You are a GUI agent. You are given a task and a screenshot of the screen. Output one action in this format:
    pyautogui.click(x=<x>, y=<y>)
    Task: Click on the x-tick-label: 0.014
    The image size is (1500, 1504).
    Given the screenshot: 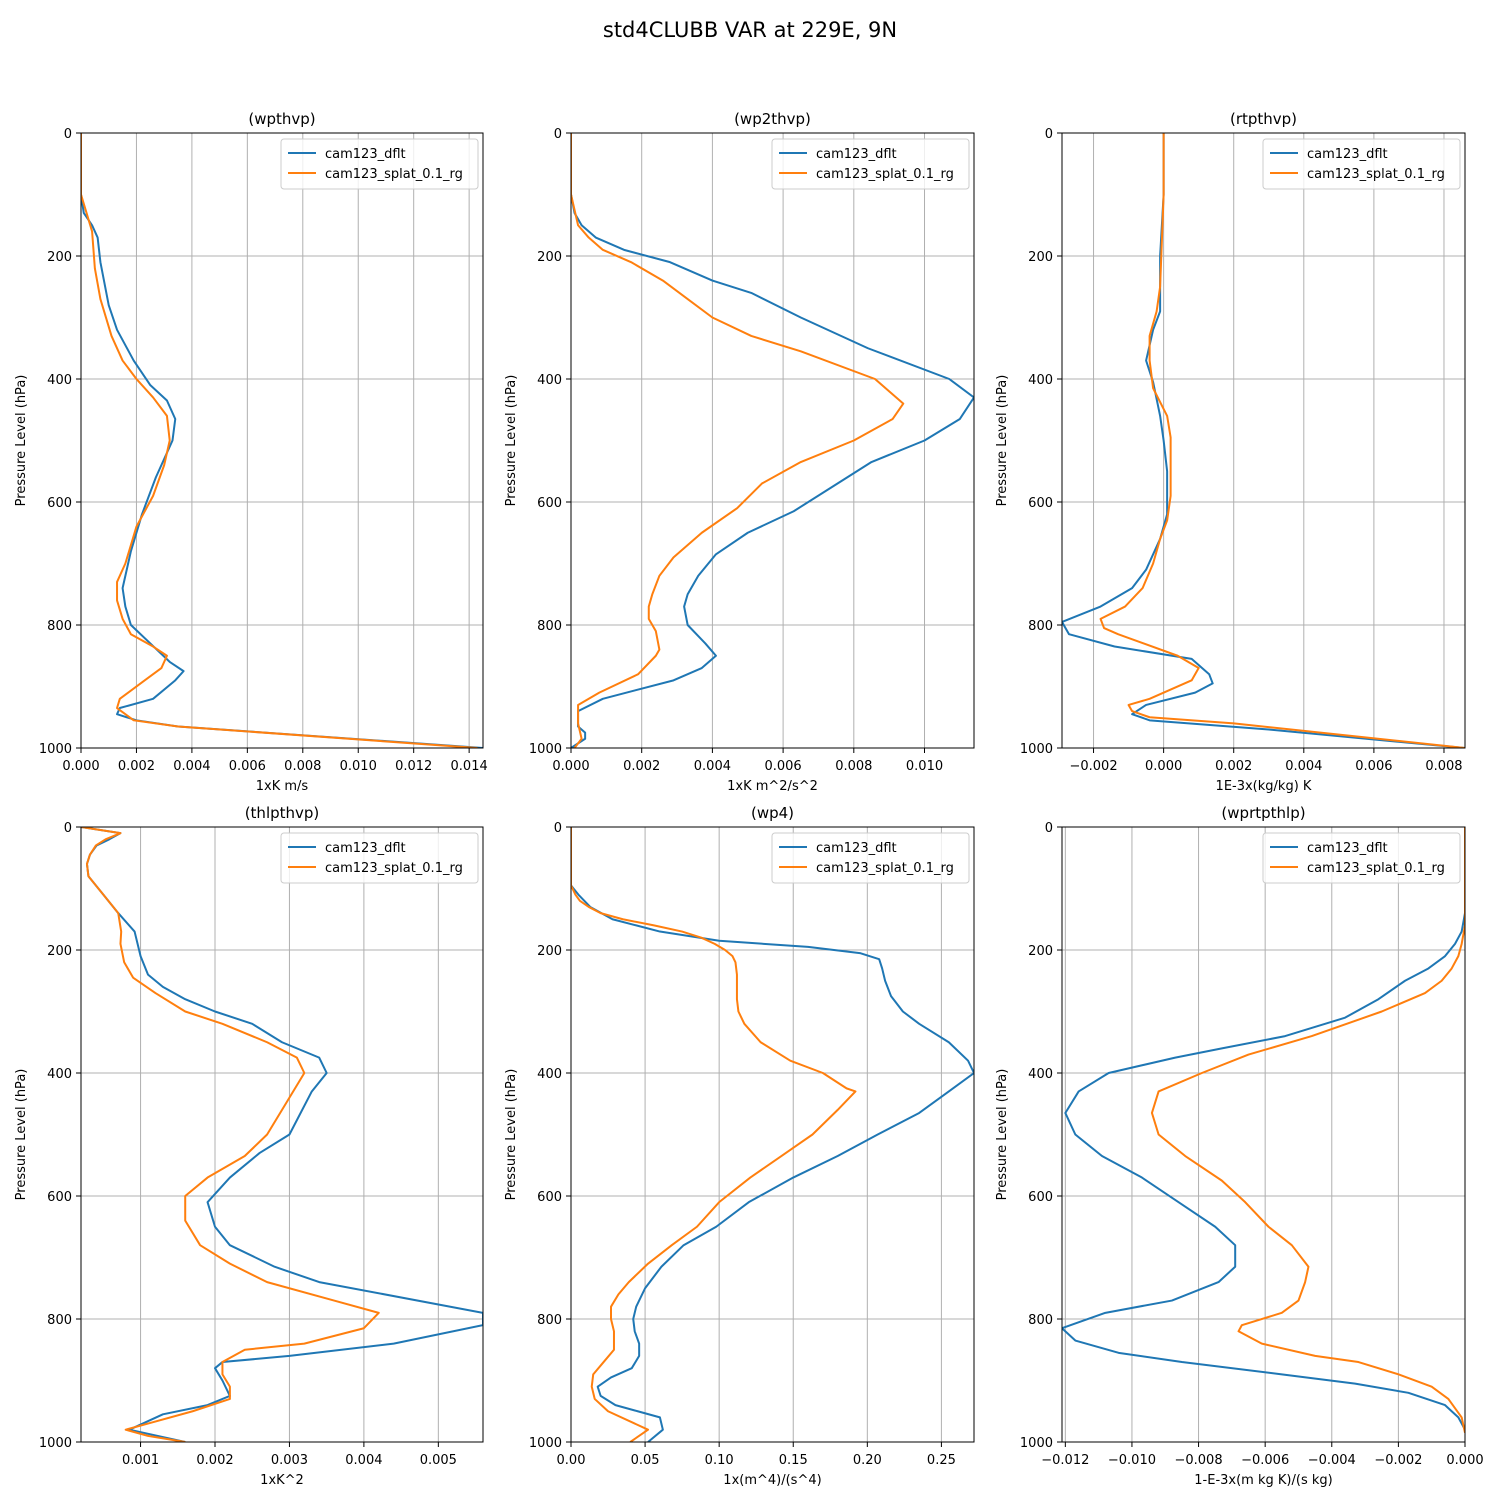 What is the action you would take?
    pyautogui.click(x=469, y=766)
    